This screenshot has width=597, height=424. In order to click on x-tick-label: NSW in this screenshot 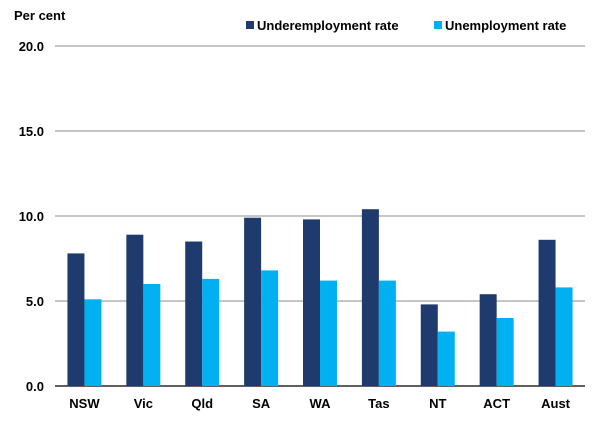, I will do `click(84, 403)`.